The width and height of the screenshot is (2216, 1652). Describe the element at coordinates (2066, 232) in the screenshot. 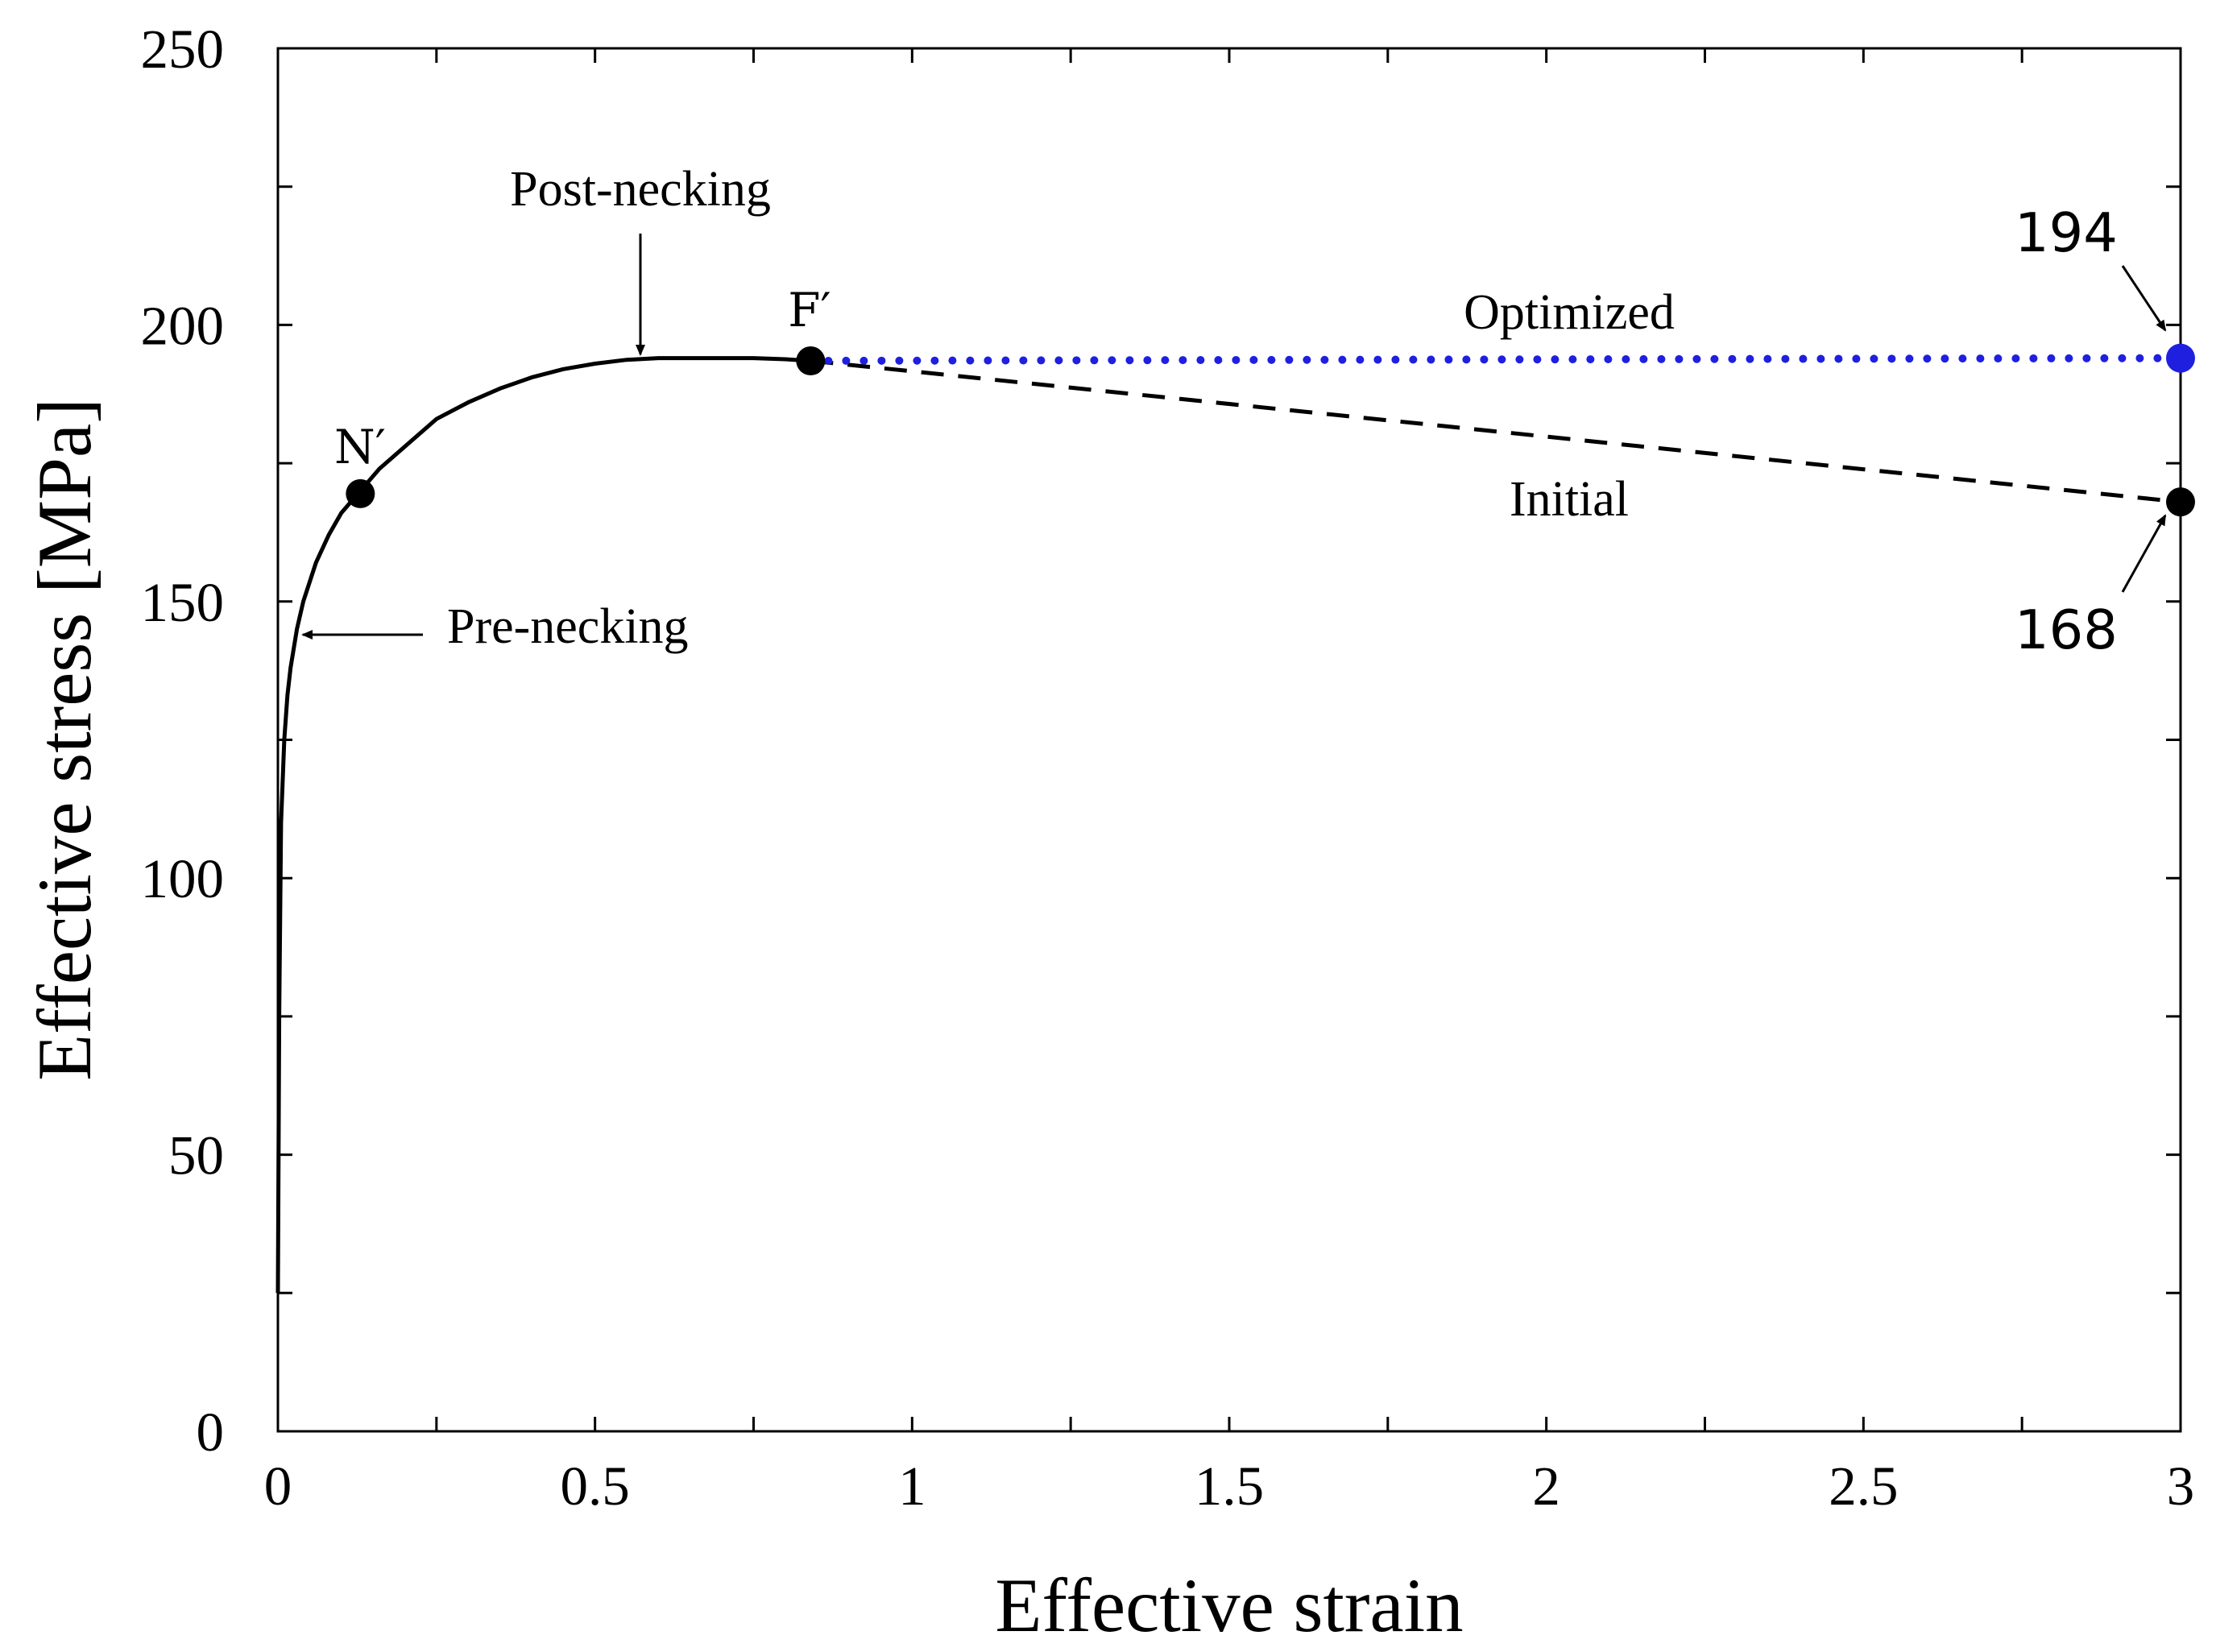

I see `value-194-label: 194` at that location.